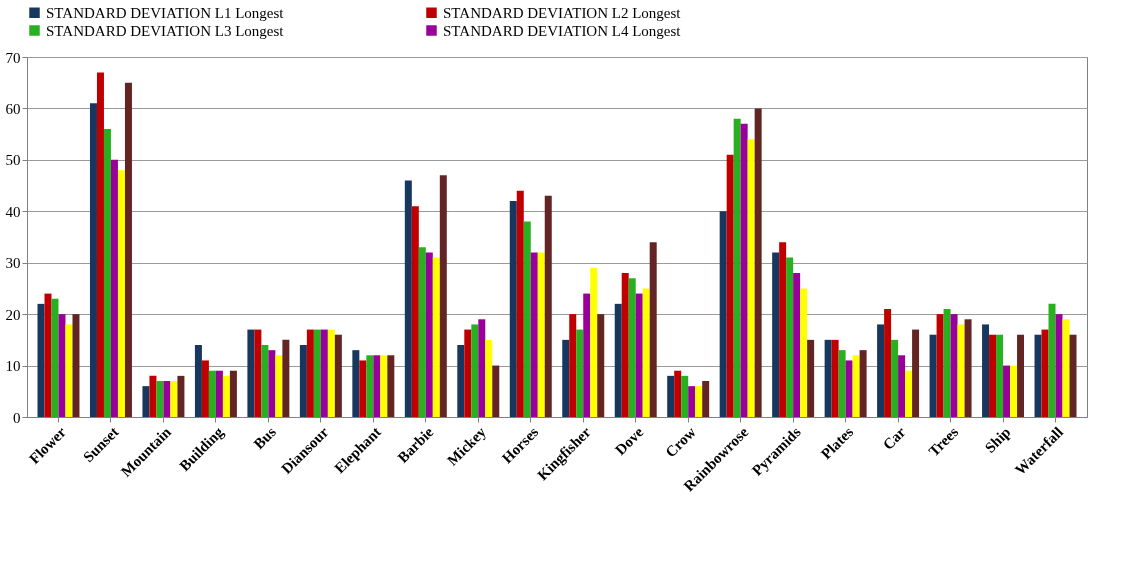 The image size is (1142, 561). I want to click on x-tick-label: Ship, so click(997, 439).